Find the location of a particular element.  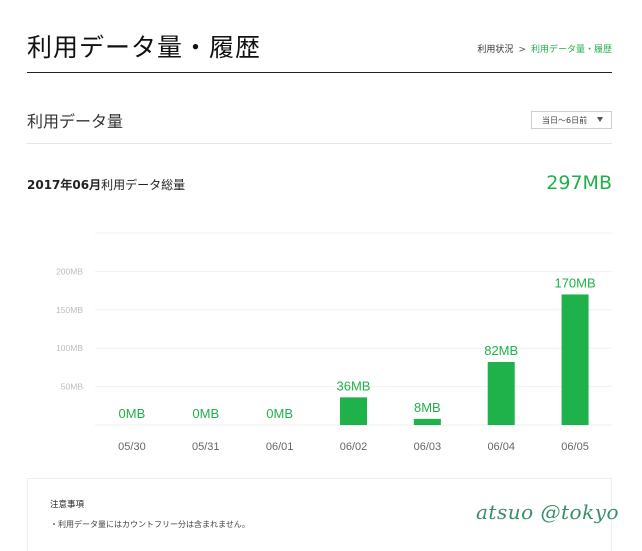

total-usage-caption: 利用データ総量 is located at coordinates (143, 185).